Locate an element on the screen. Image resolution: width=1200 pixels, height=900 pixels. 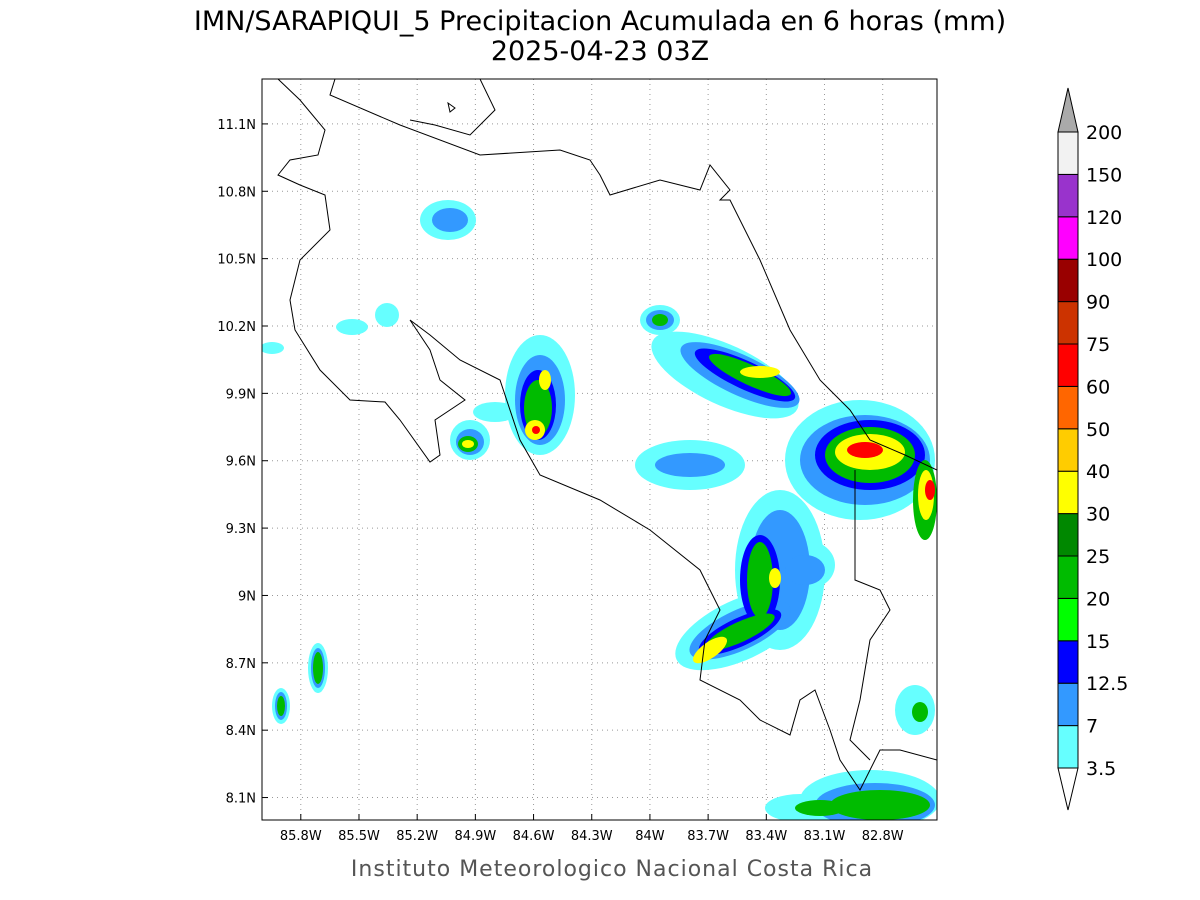
y-tick-label: 10.2N is located at coordinates (236, 327).